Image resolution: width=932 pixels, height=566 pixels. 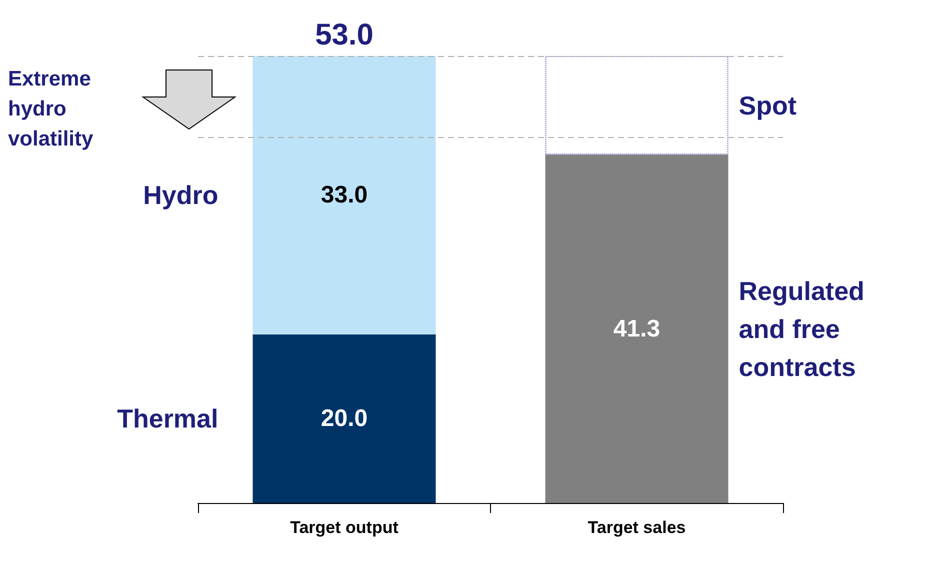 I want to click on data-label: 33.0, so click(x=344, y=195).